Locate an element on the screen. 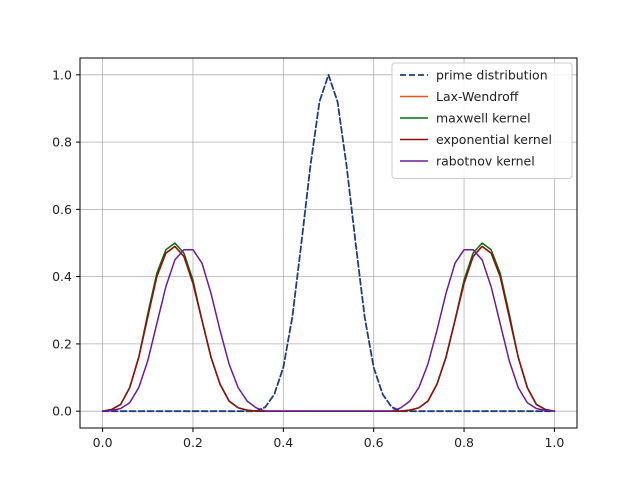  y-tick-label: 0.0 is located at coordinates (62, 411).